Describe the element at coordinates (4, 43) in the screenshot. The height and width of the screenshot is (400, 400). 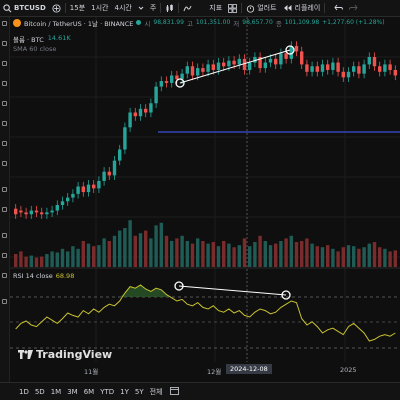
I see `trendline-tool-icon` at that location.